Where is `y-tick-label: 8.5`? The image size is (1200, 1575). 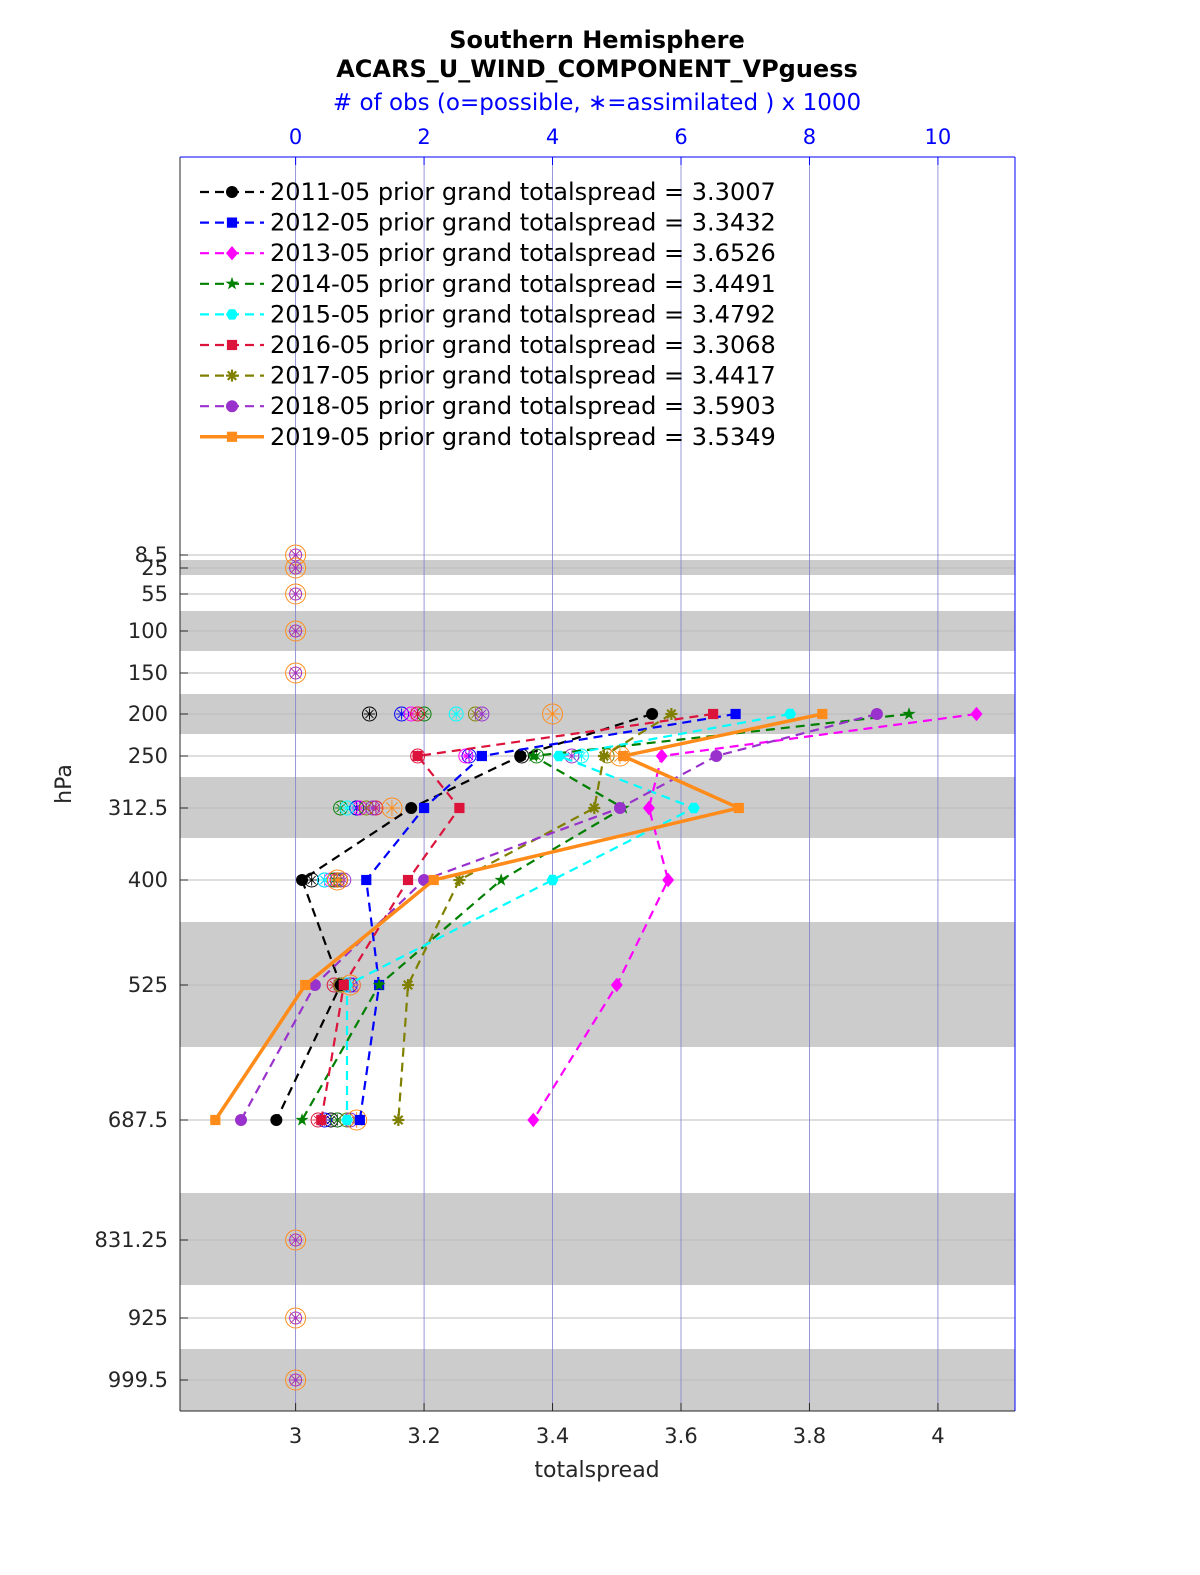 y-tick-label: 8.5 is located at coordinates (151, 555).